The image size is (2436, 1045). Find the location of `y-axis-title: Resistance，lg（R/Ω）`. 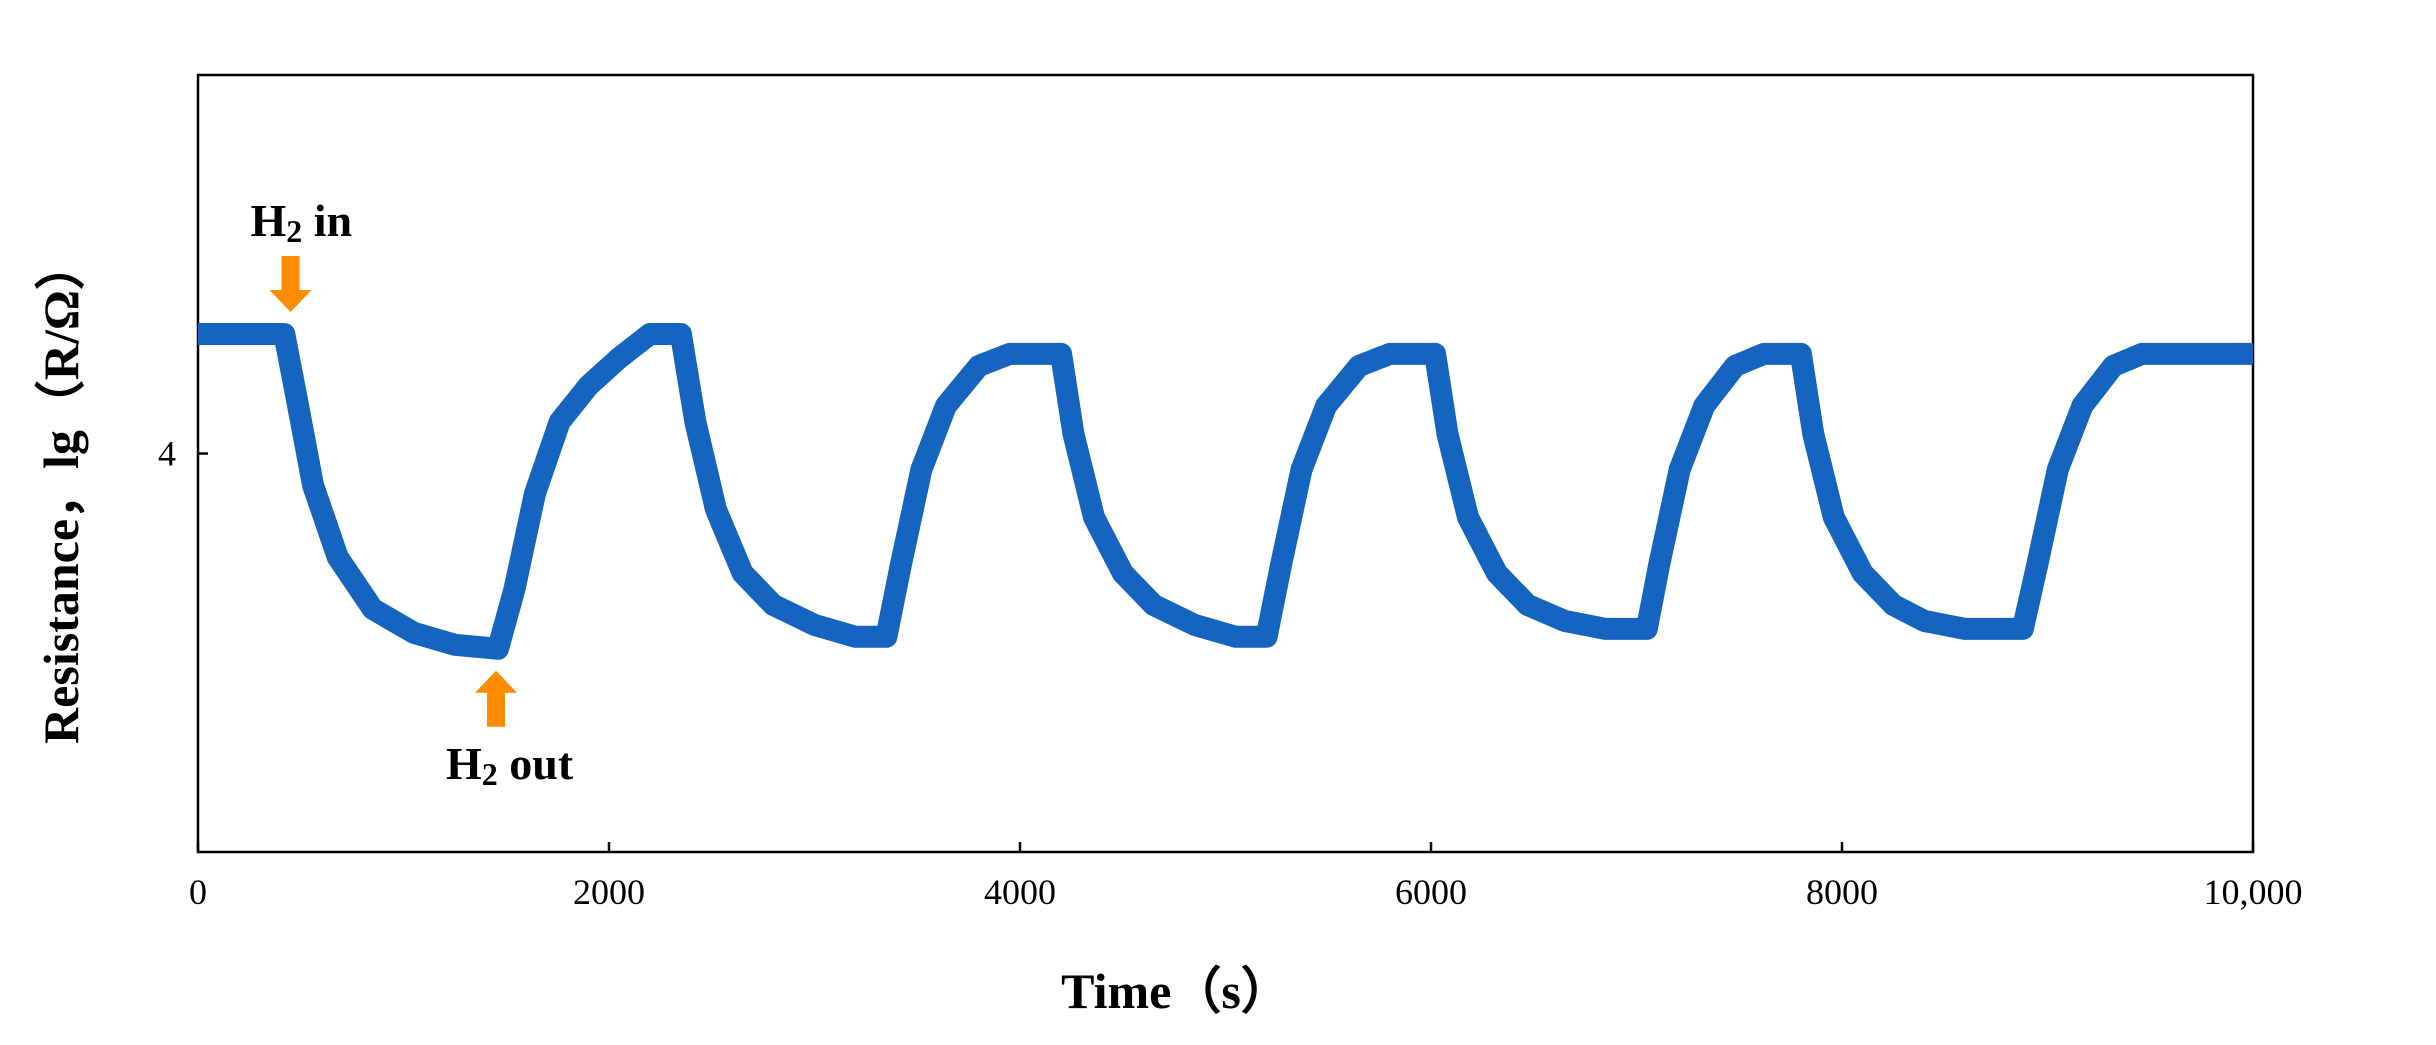

y-axis-title: Resistance，lg（R/Ω） is located at coordinates (61, 492).